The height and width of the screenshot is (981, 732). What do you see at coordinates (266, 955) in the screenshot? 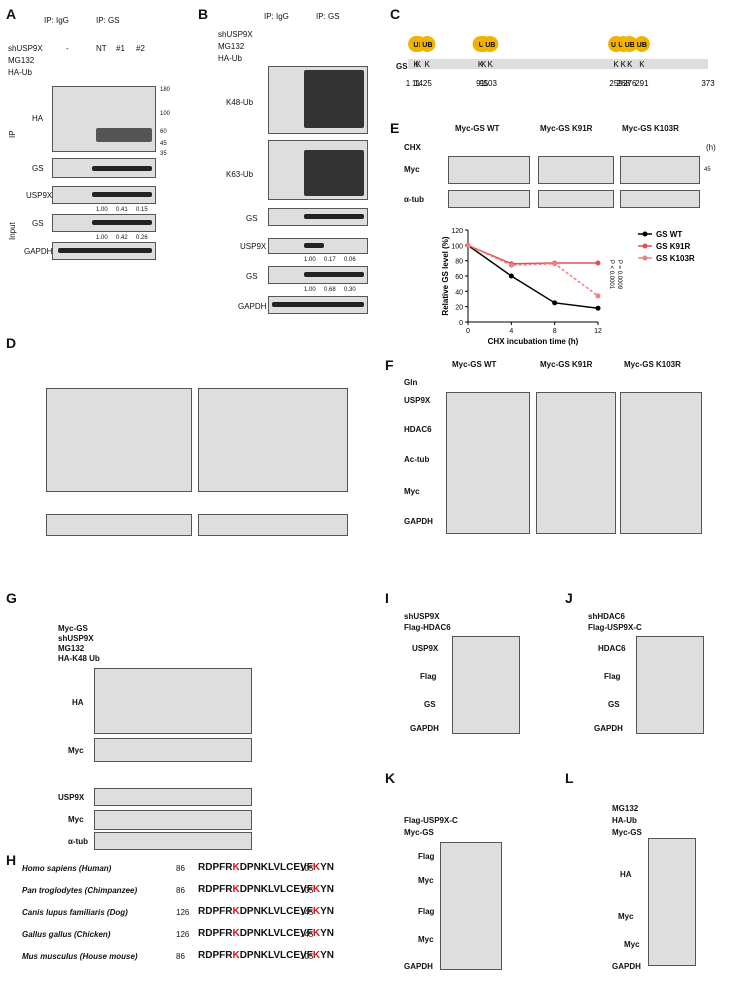
I see `h-sequence: RDPFRKDPNKLVLCEVFKYN` at bounding box center [266, 955].